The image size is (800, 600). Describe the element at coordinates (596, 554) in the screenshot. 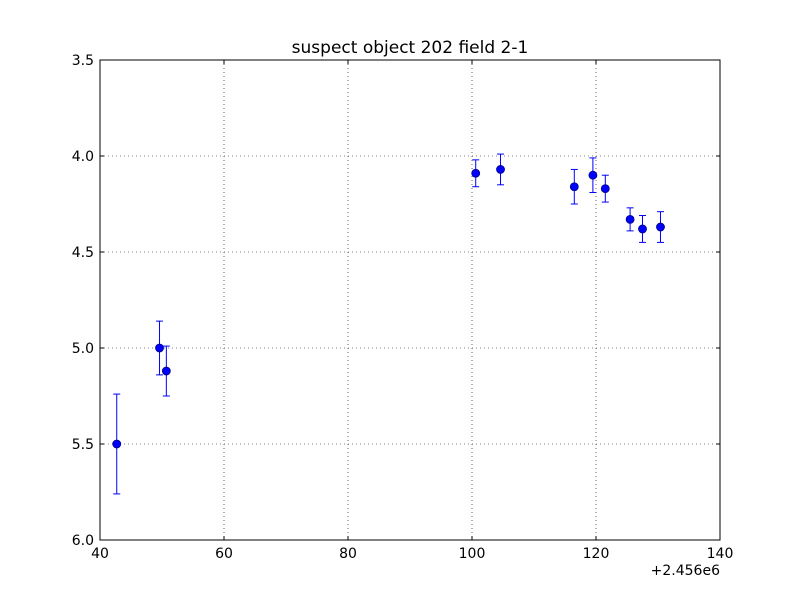

I see `x-tick-label: 120` at that location.